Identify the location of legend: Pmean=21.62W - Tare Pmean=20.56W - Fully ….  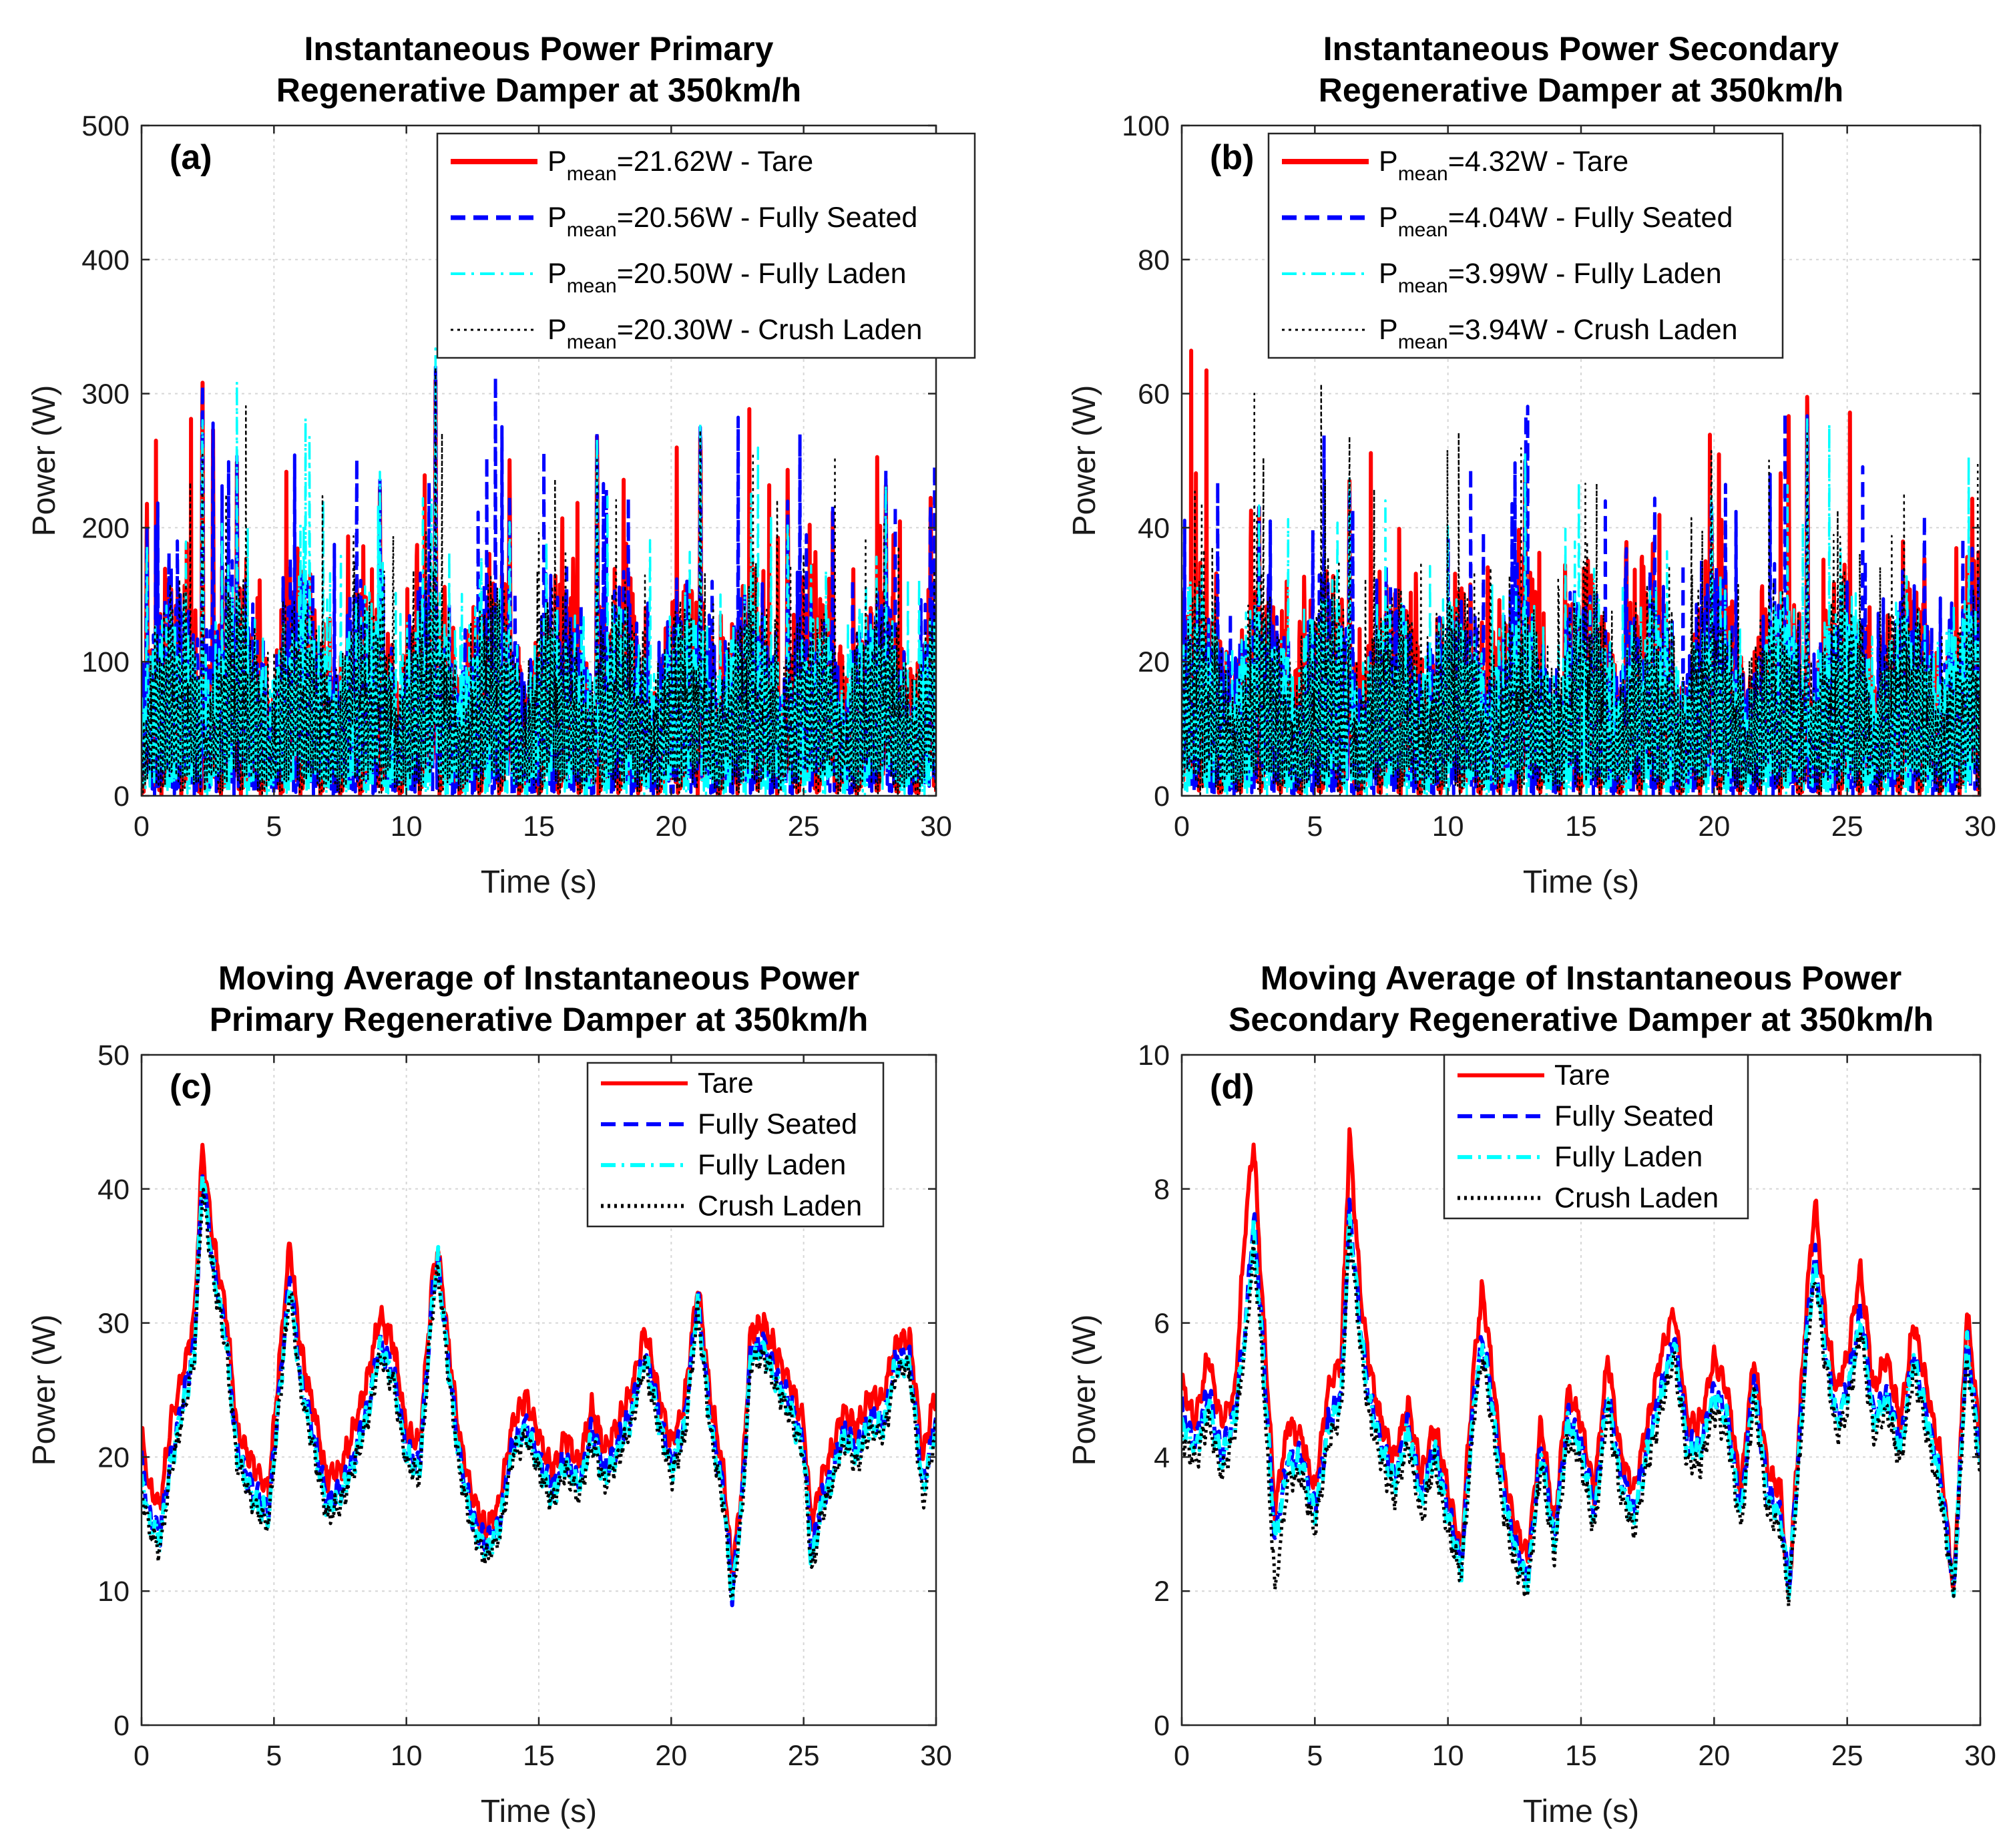
(706, 245).